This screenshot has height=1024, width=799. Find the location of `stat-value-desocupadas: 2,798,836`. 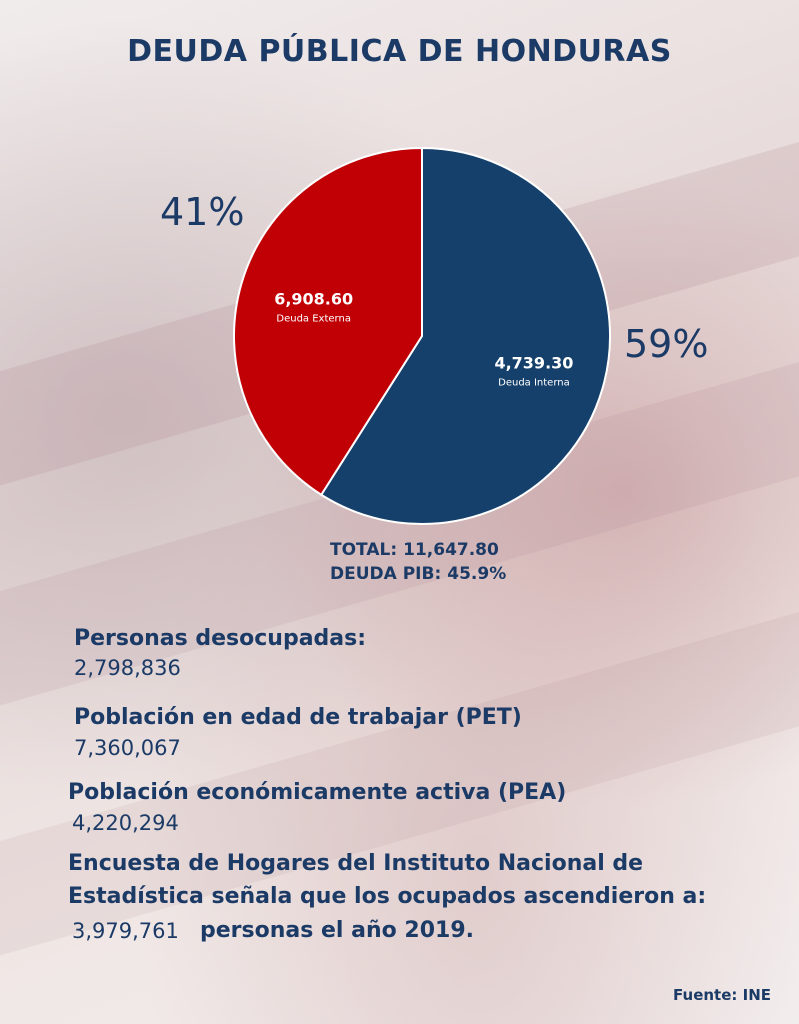

stat-value-desocupadas: 2,798,836 is located at coordinates (127, 668).